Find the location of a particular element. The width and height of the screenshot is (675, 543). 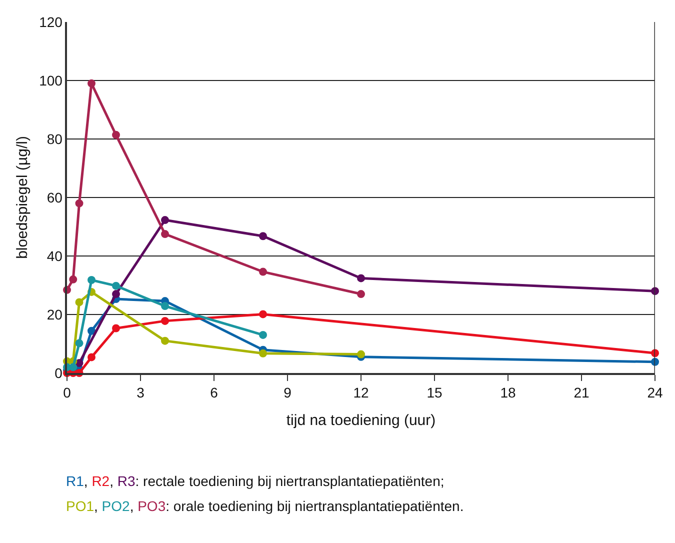

text: : rectale toediening bij niertransplantatiepatiënten; is located at coordinates (289, 481).